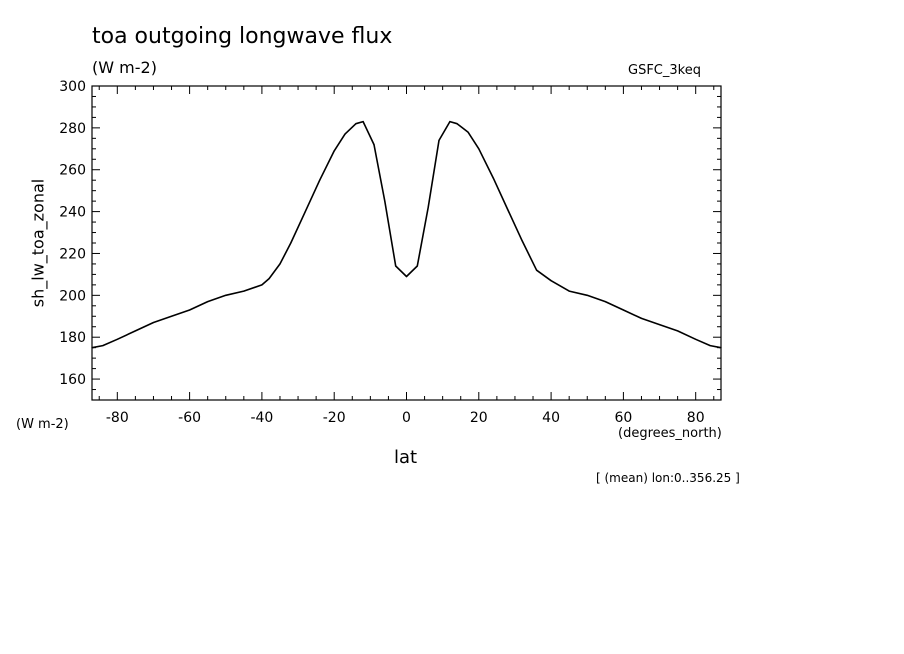  Describe the element at coordinates (72, 380) in the screenshot. I see `y-tick-label: 160` at that location.